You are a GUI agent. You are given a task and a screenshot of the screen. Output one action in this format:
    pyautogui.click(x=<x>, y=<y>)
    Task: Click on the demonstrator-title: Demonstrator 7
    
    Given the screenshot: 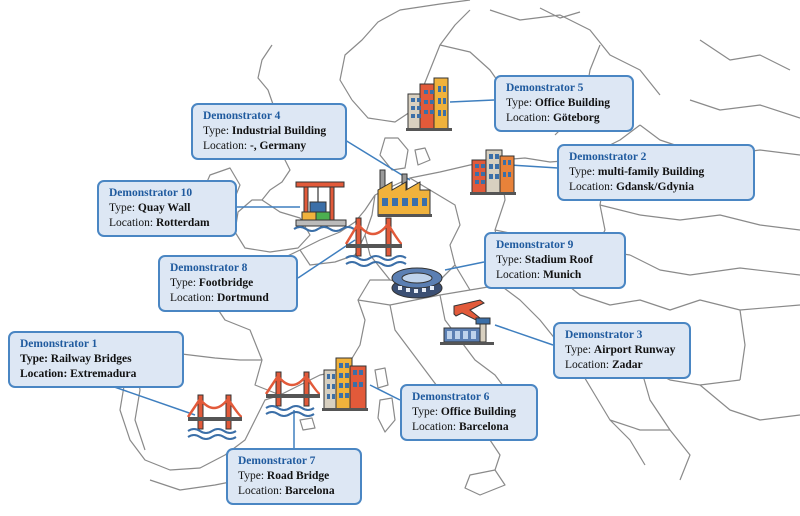 What is the action you would take?
    pyautogui.click(x=277, y=461)
    